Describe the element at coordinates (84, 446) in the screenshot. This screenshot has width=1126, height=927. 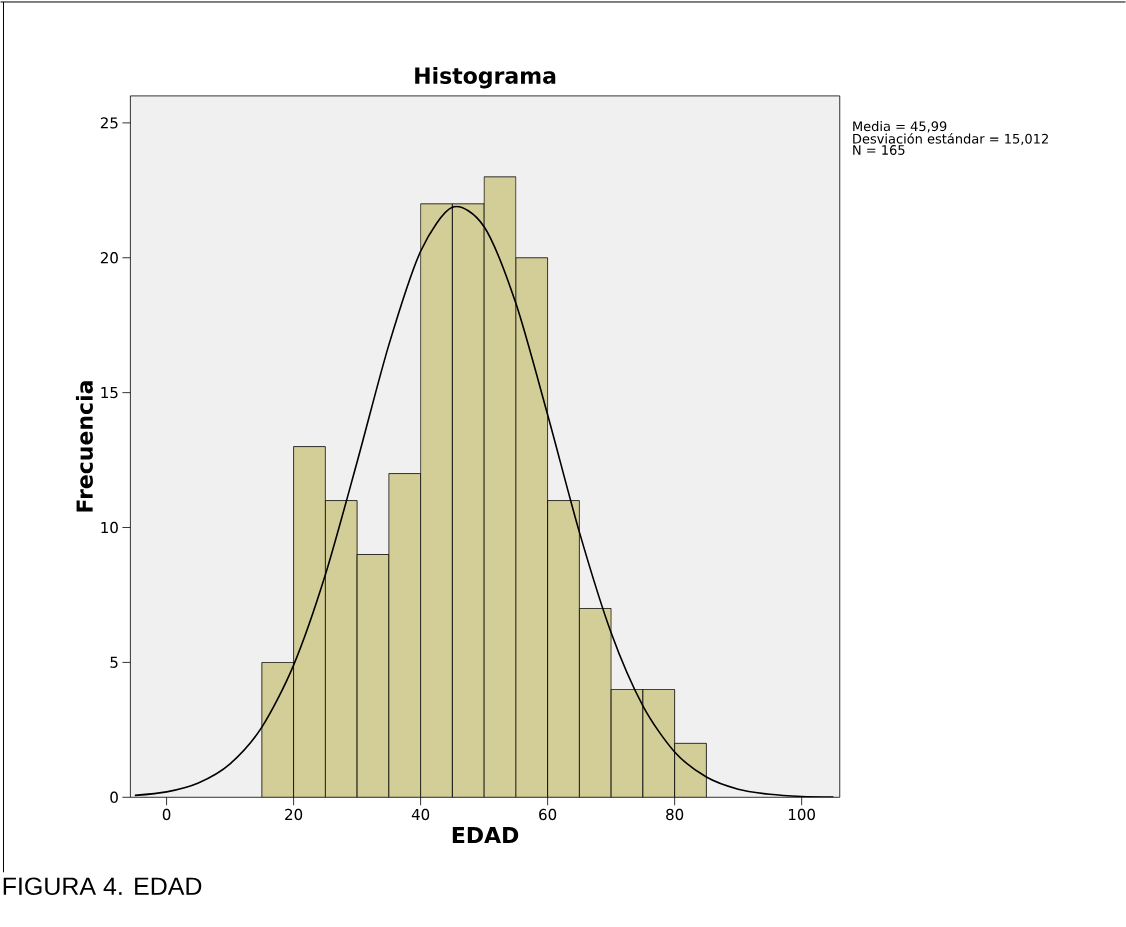
I see `y-axis-title: Frecuencia` at that location.